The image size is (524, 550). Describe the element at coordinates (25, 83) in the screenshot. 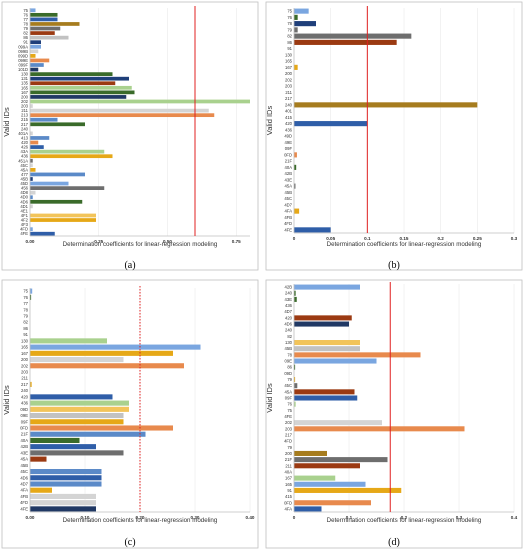

I see `y-tick-label: 135` at that location.